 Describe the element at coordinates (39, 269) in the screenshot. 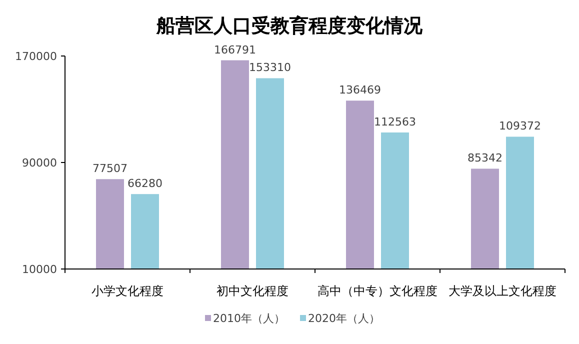

I see `y-tick-label: 10000` at that location.